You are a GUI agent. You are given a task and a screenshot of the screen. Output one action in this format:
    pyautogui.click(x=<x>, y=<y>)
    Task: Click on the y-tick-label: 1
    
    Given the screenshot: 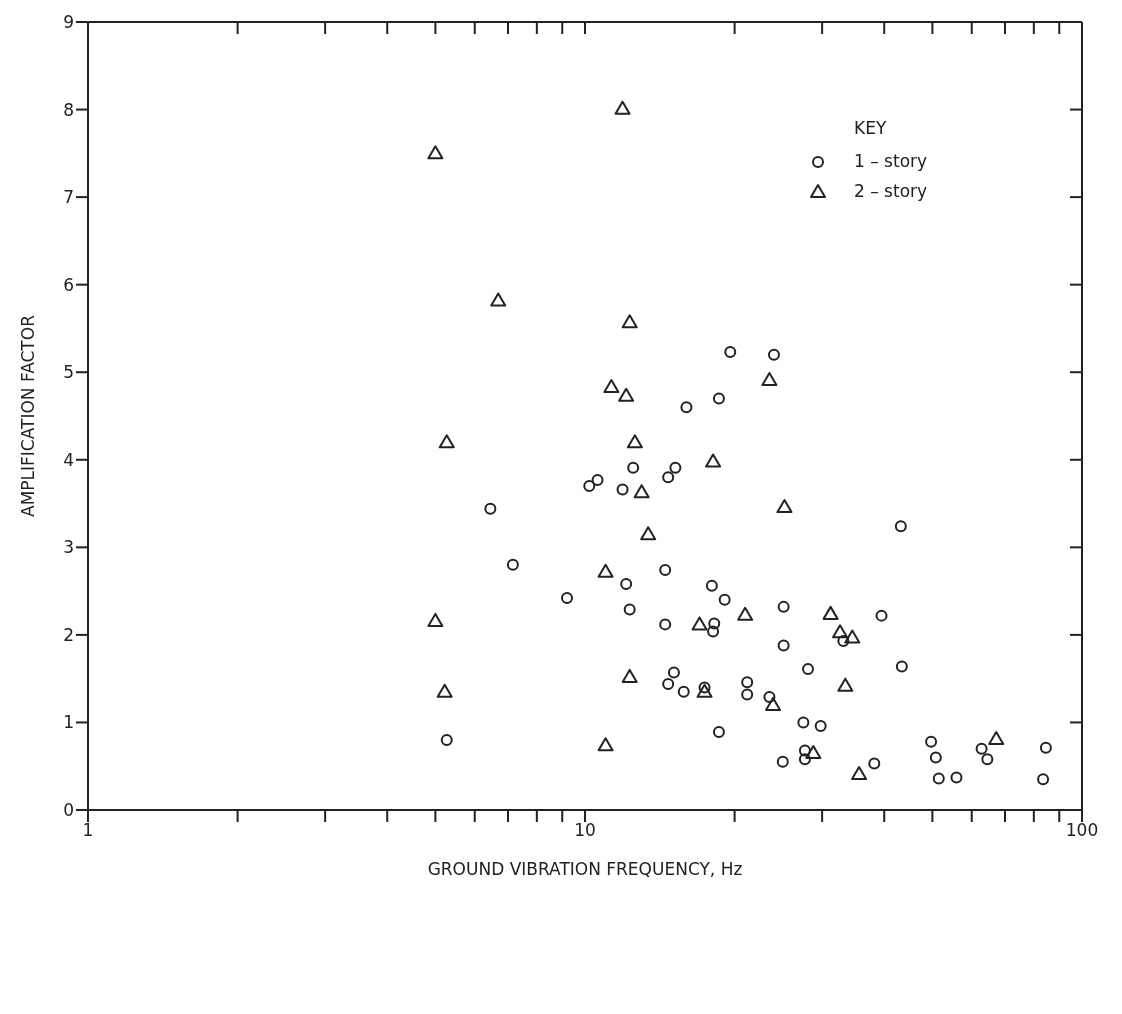 What is the action you would take?
    pyautogui.click(x=68, y=722)
    